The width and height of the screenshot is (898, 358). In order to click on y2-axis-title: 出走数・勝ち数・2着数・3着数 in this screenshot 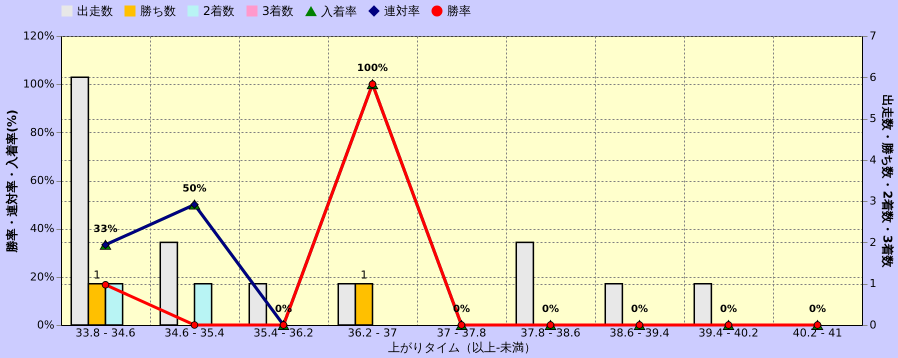, I will do `click(887, 181)`.